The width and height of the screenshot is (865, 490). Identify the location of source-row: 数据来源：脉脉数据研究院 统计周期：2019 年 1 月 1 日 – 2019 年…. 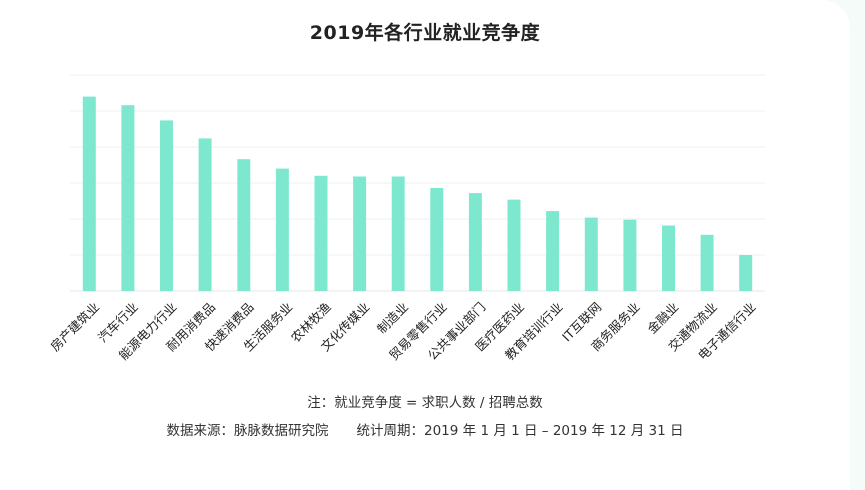
(425, 429).